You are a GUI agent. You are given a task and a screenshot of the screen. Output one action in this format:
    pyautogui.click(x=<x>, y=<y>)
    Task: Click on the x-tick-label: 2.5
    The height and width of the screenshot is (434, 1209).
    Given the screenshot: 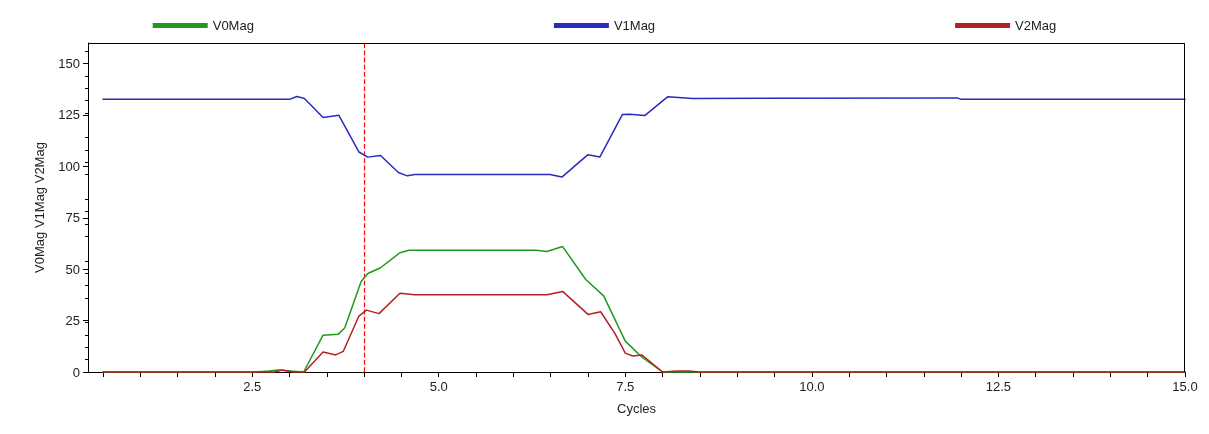 What is the action you would take?
    pyautogui.click(x=252, y=386)
    